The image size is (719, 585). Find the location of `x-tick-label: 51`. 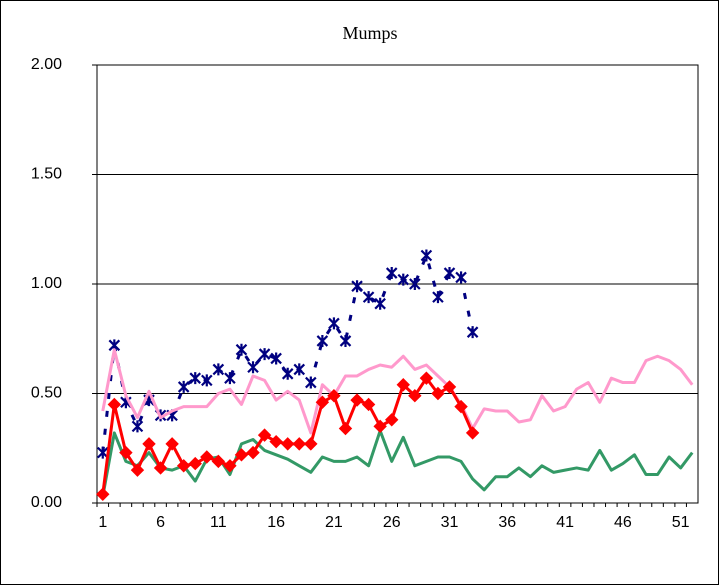

x-tick-label: 51 is located at coordinates (681, 522).